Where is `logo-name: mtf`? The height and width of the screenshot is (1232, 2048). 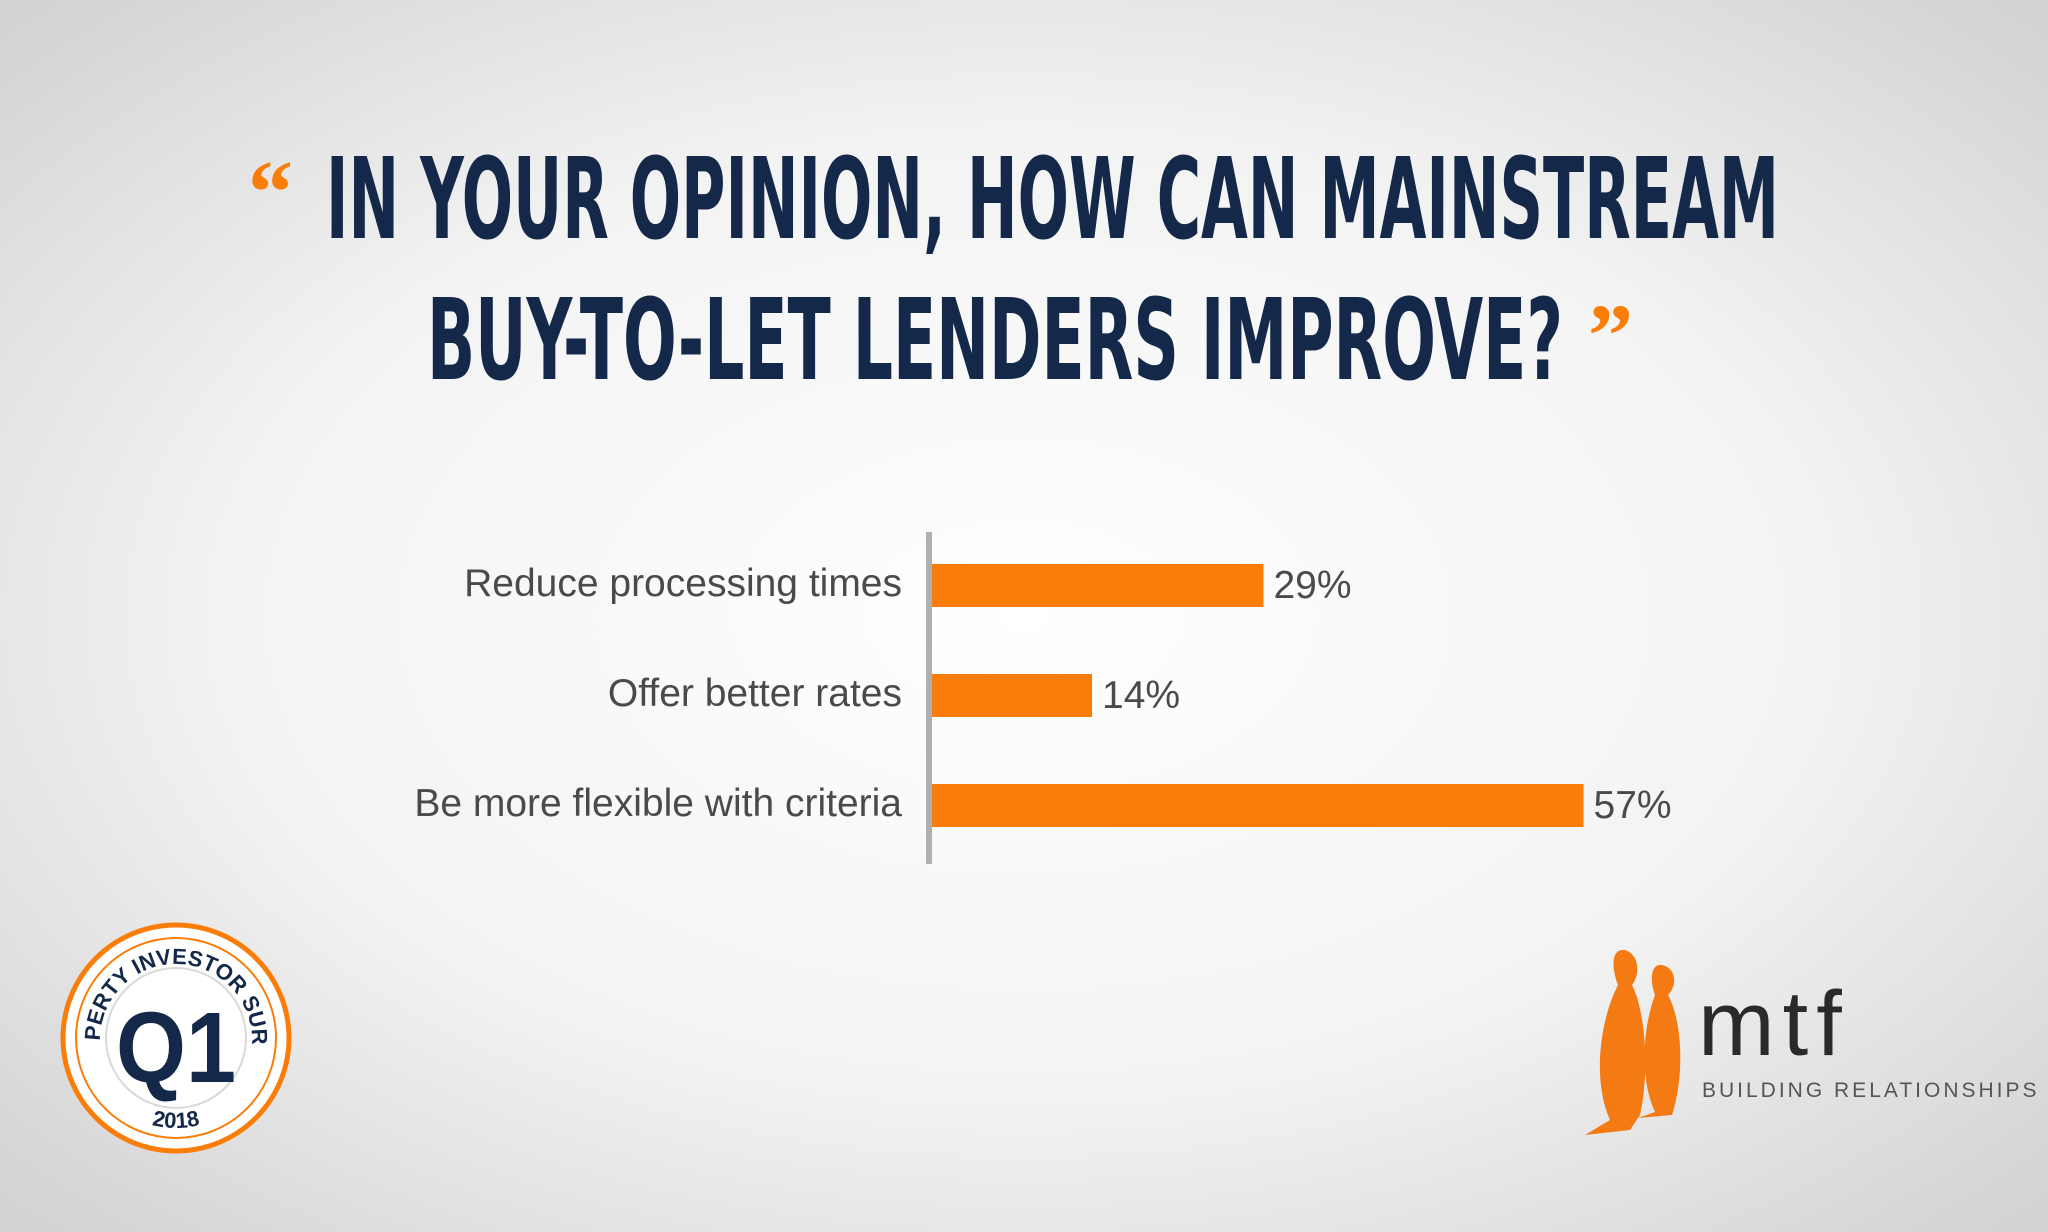
logo-name: mtf is located at coordinates (1774, 1024).